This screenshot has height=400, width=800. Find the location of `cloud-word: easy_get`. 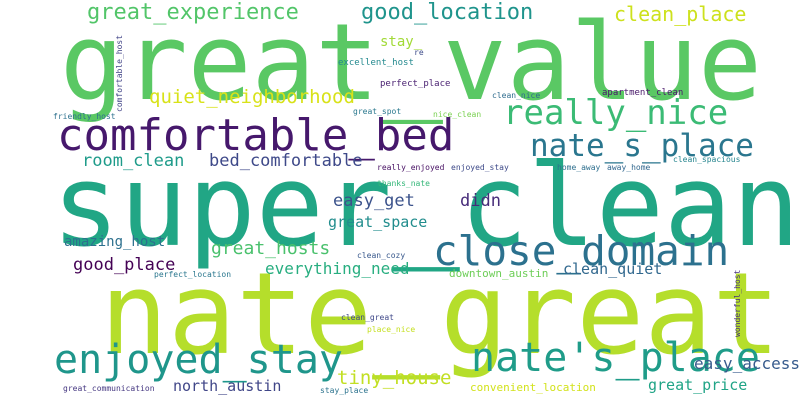

cloud-word: easy_get is located at coordinates (374, 201).